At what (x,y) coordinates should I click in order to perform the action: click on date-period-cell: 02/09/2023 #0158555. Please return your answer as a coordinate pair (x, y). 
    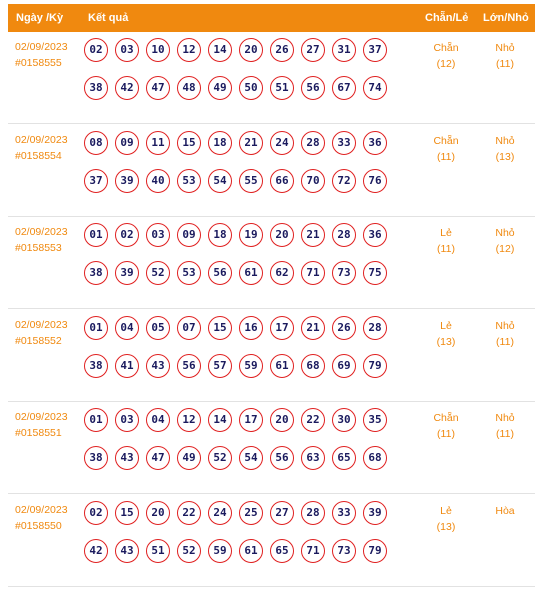
    Looking at the image, I should click on (41, 55).